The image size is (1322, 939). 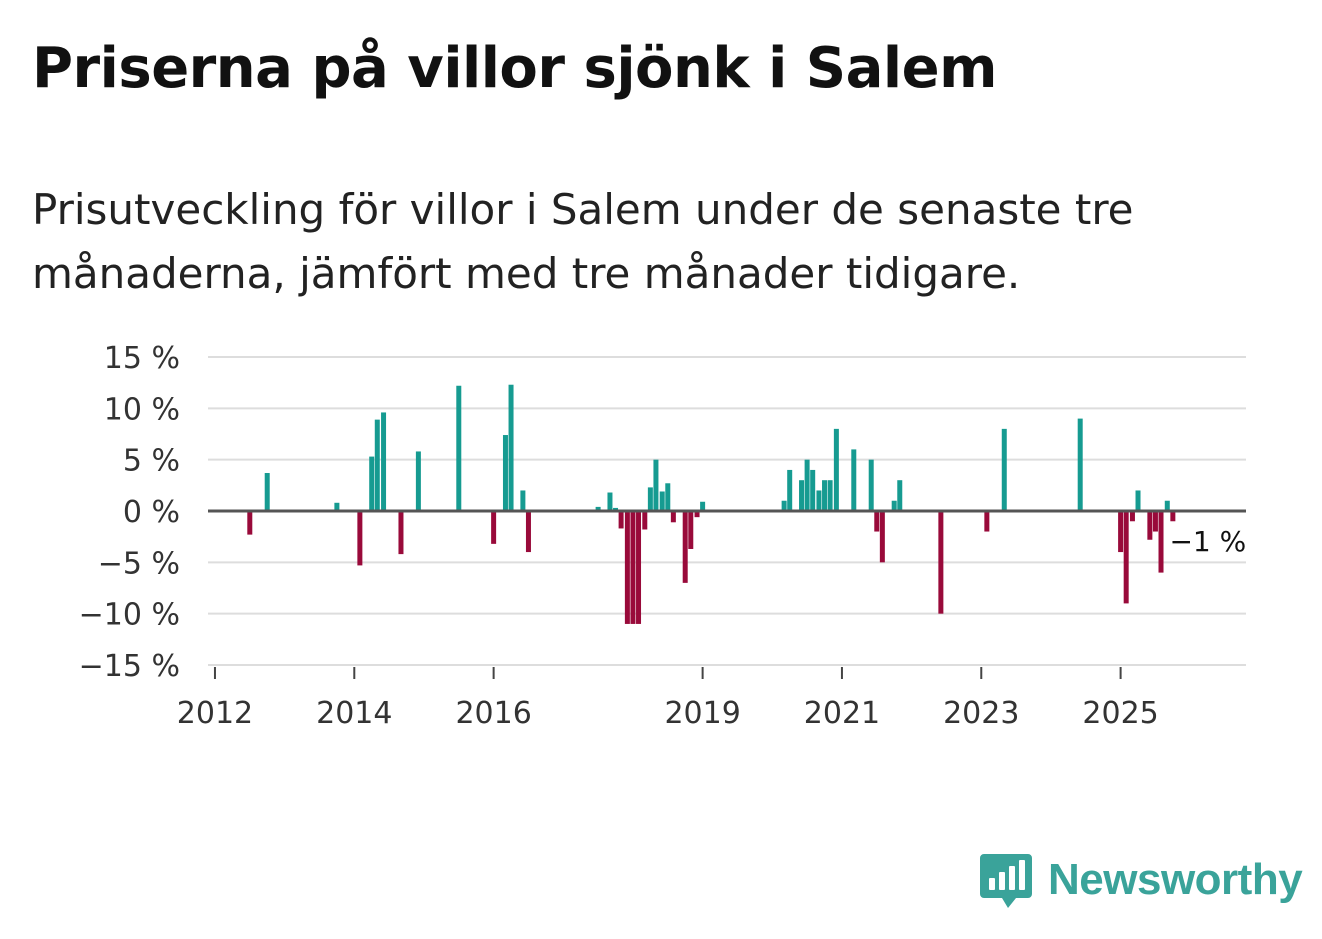 I want to click on x-tick-label: 2014, so click(x=354, y=713).